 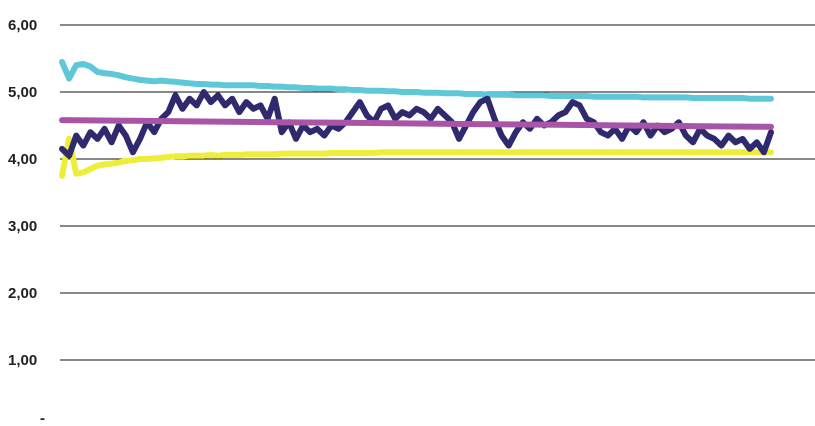 I want to click on y-tick-label-0: 6,00, so click(x=22, y=25).